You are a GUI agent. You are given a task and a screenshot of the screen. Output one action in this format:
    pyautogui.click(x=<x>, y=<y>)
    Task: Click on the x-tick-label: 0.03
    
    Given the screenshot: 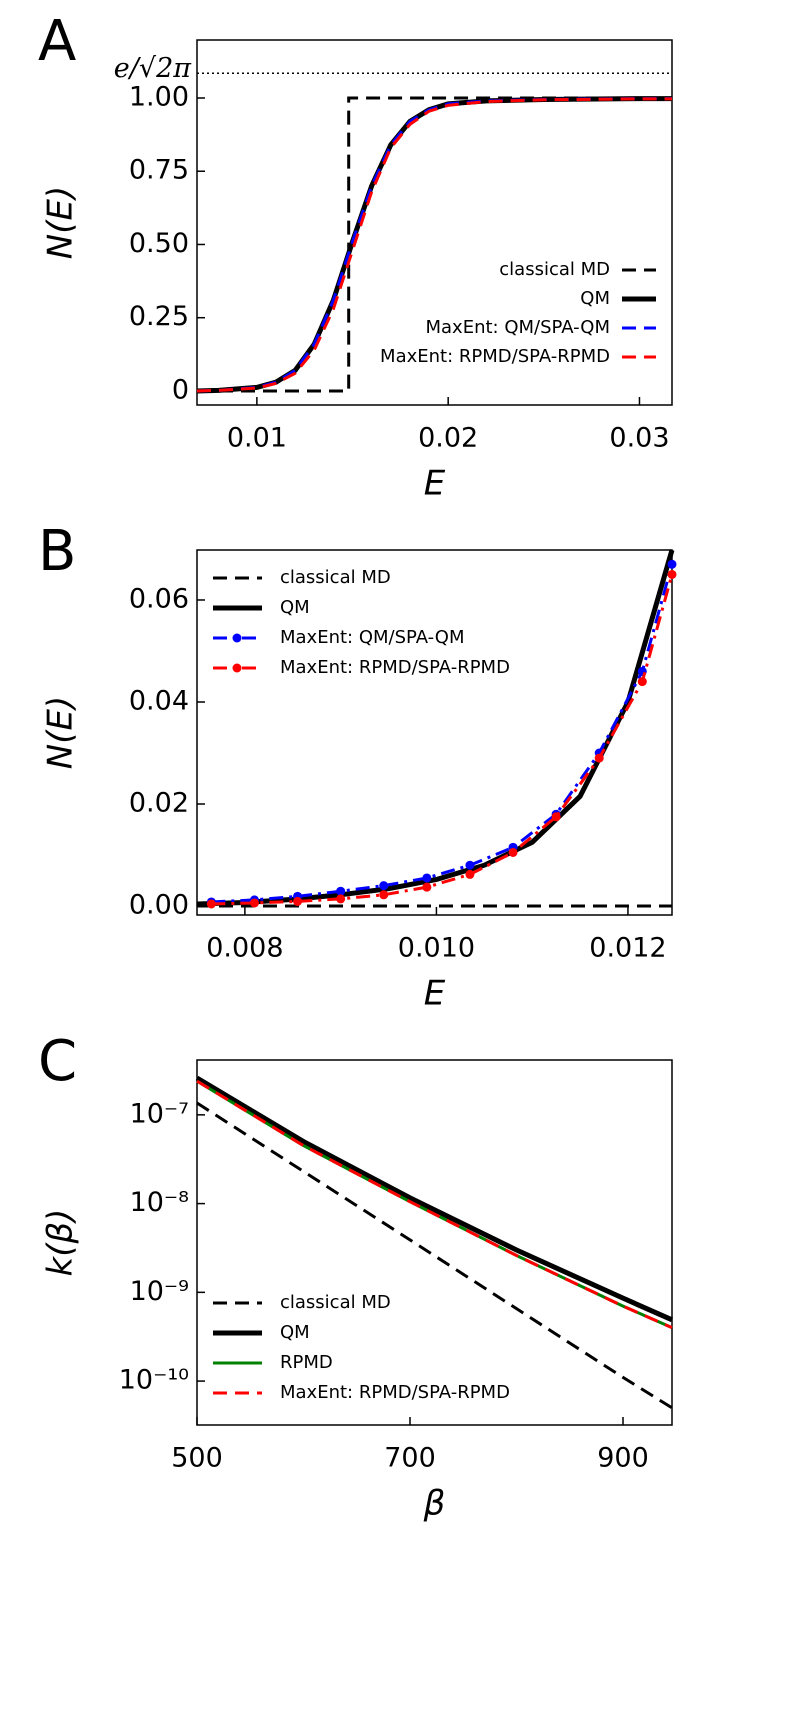 What is the action you would take?
    pyautogui.click(x=639, y=438)
    